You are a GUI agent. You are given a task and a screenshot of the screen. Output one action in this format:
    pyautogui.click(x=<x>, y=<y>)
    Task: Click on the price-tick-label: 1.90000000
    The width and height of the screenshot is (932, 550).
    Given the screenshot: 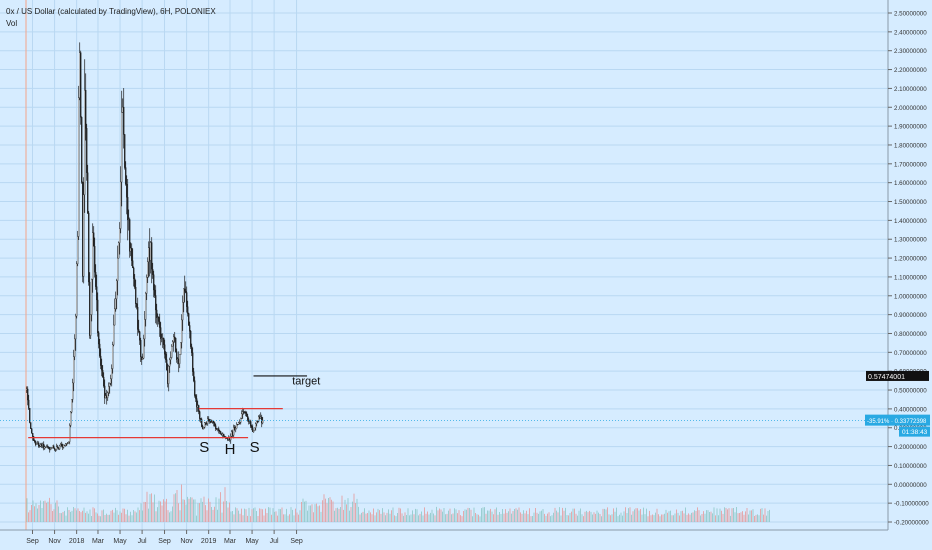 What is the action you would take?
    pyautogui.click(x=910, y=127)
    